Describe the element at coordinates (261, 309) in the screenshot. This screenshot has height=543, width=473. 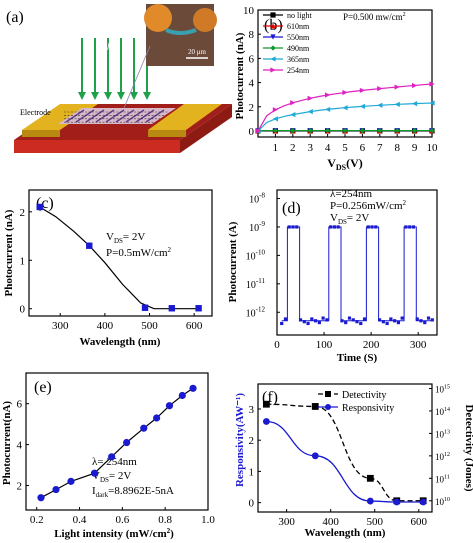
I see `y-tick-exponent: -12` at that location.